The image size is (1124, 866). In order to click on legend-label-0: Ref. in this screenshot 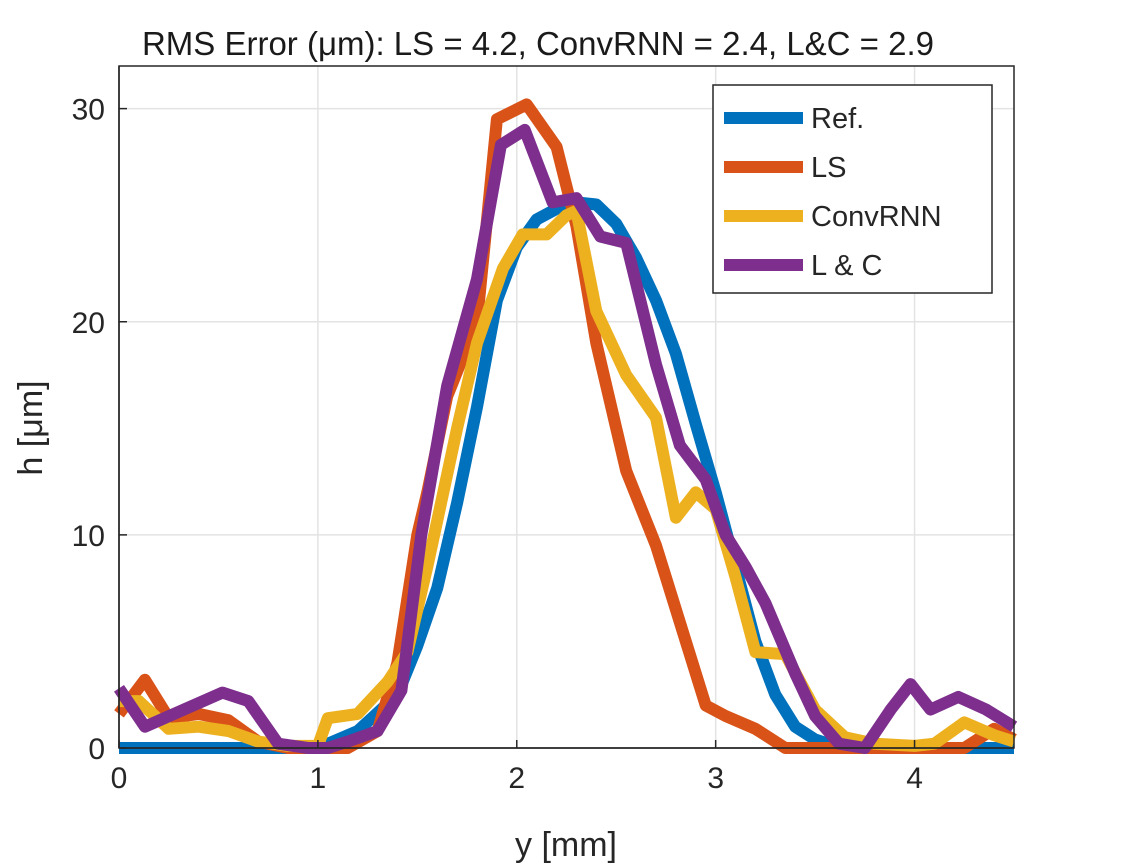, I will do `click(837, 119)`.